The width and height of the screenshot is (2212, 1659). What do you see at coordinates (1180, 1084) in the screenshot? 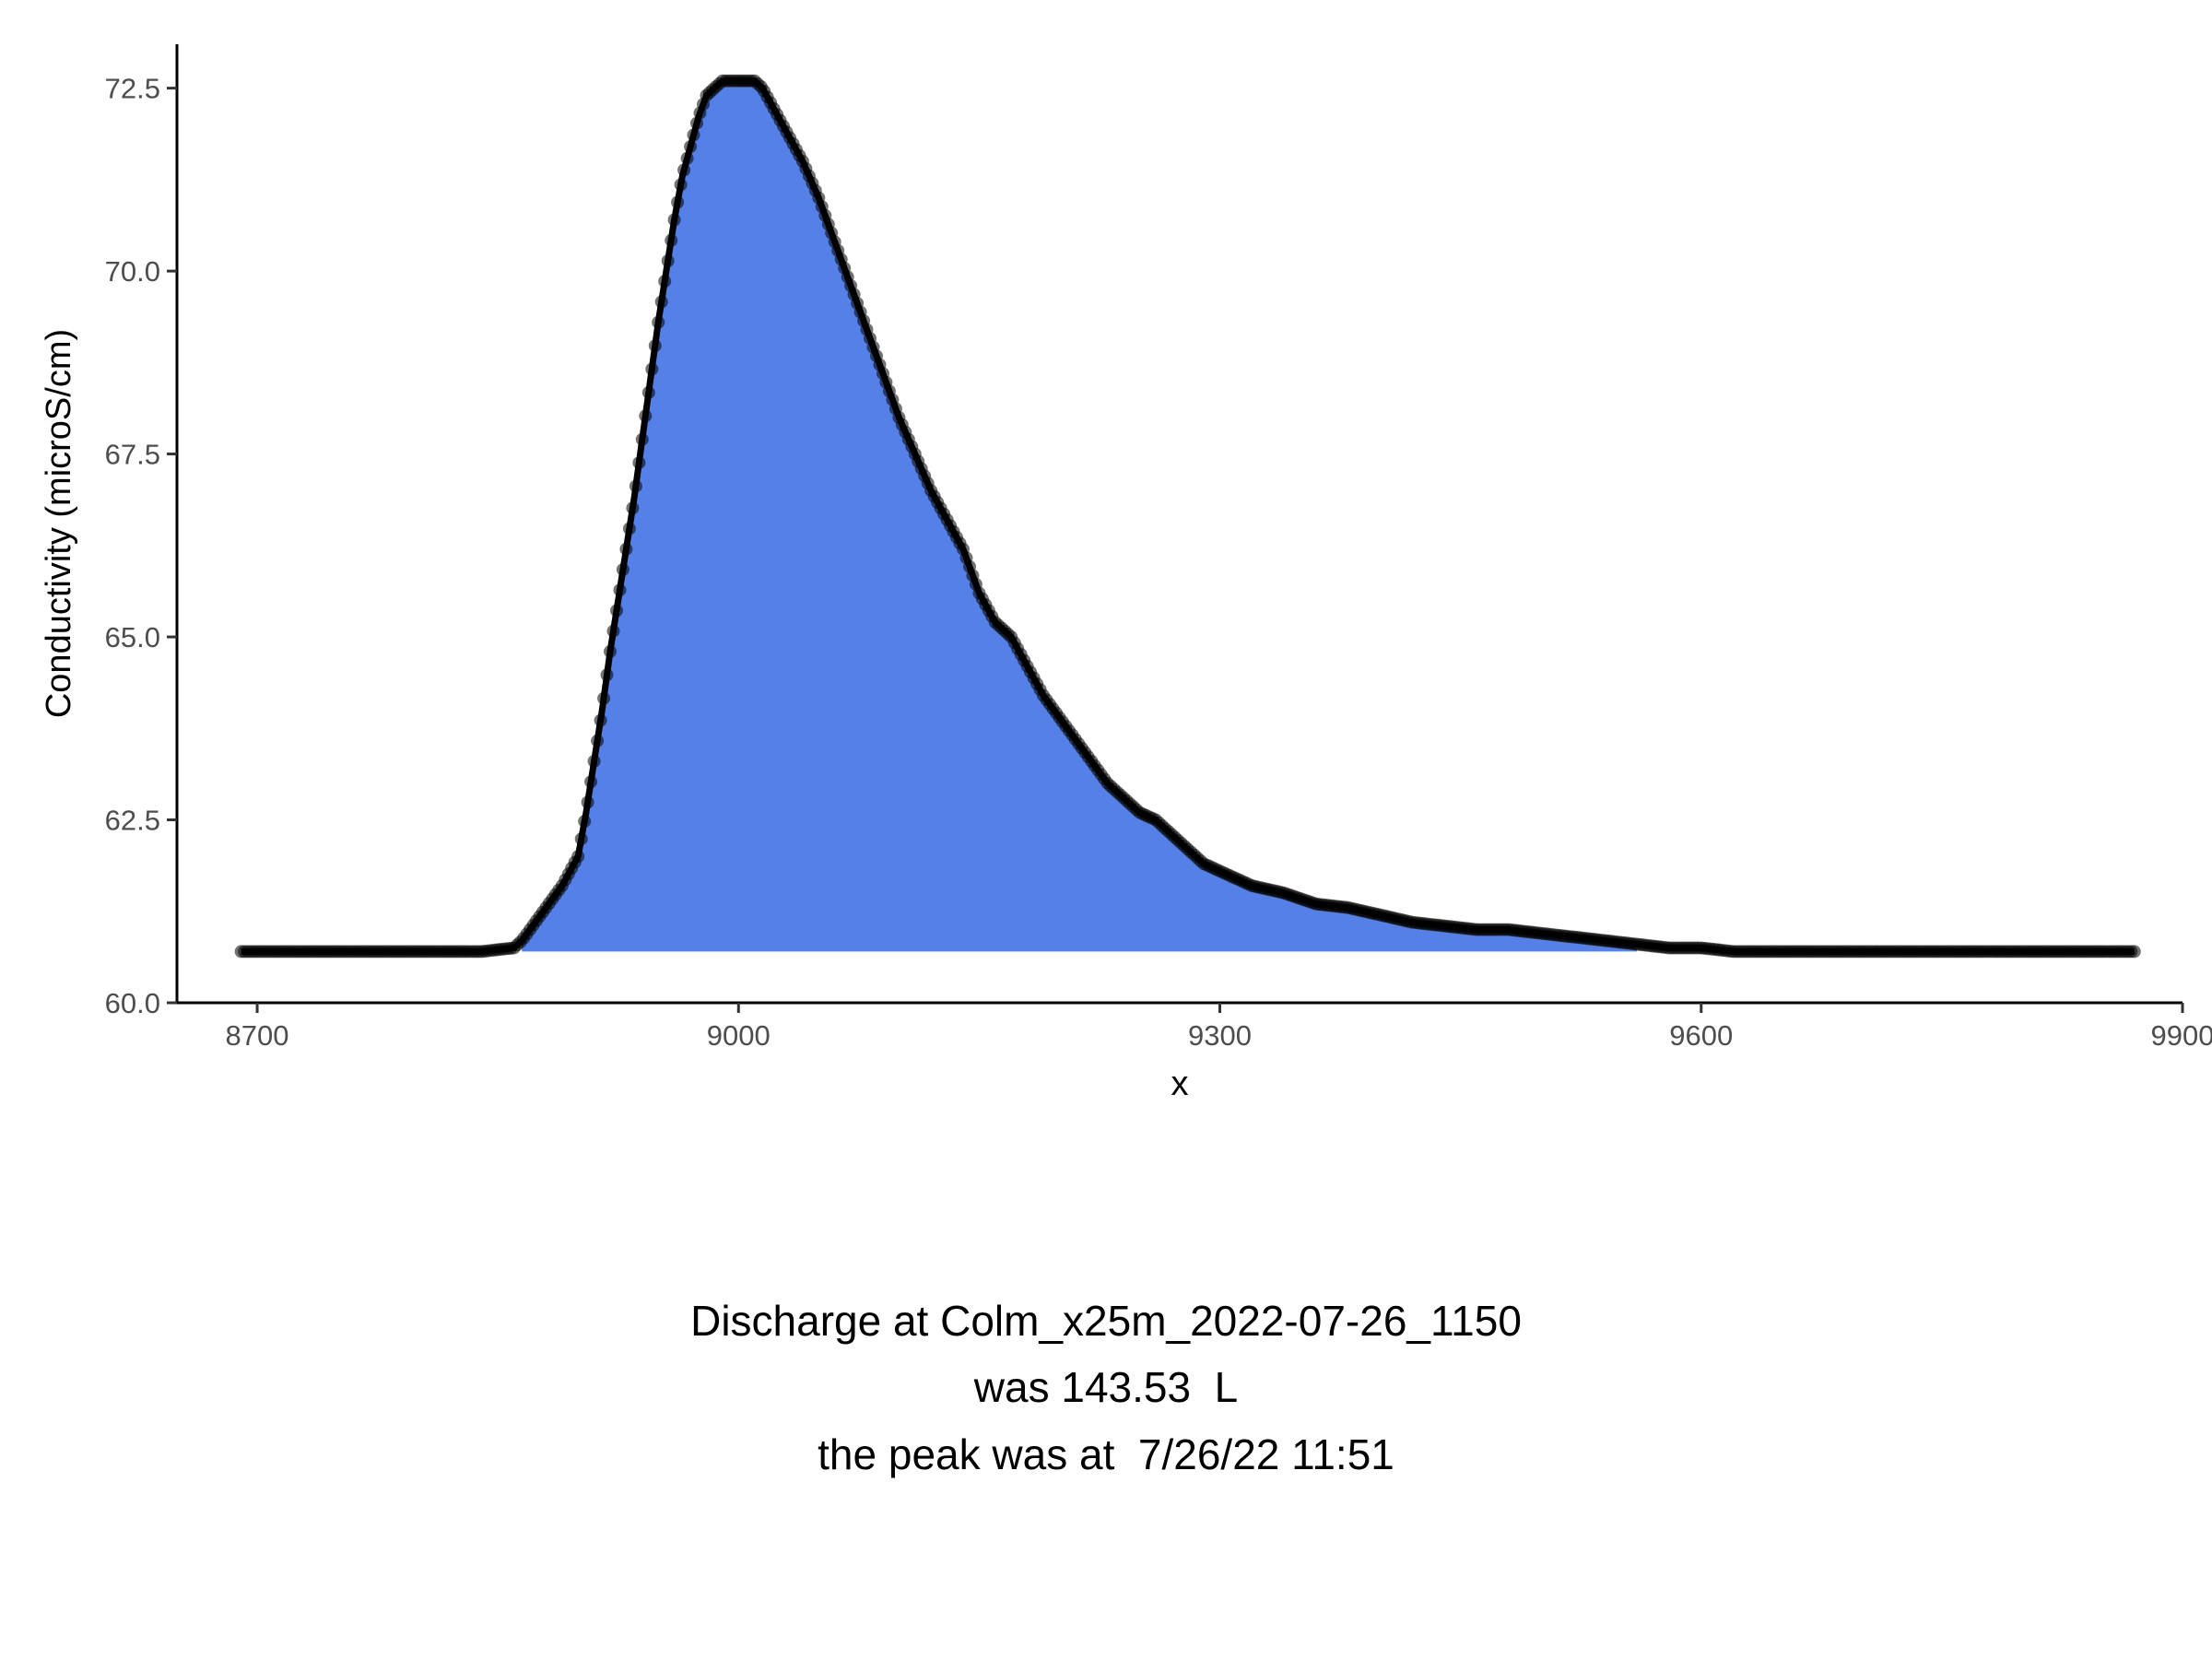
I see `x-axis-title: x` at bounding box center [1180, 1084].